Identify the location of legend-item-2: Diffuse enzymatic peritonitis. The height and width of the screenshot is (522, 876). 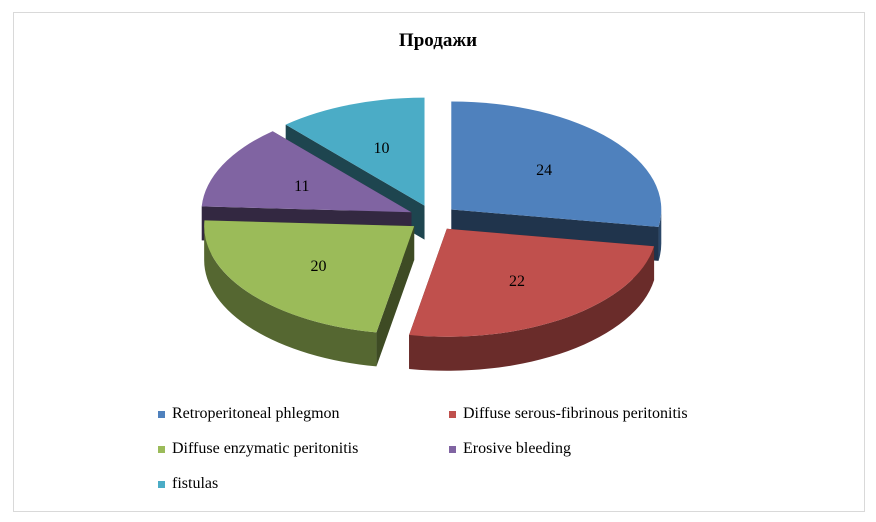
(258, 449).